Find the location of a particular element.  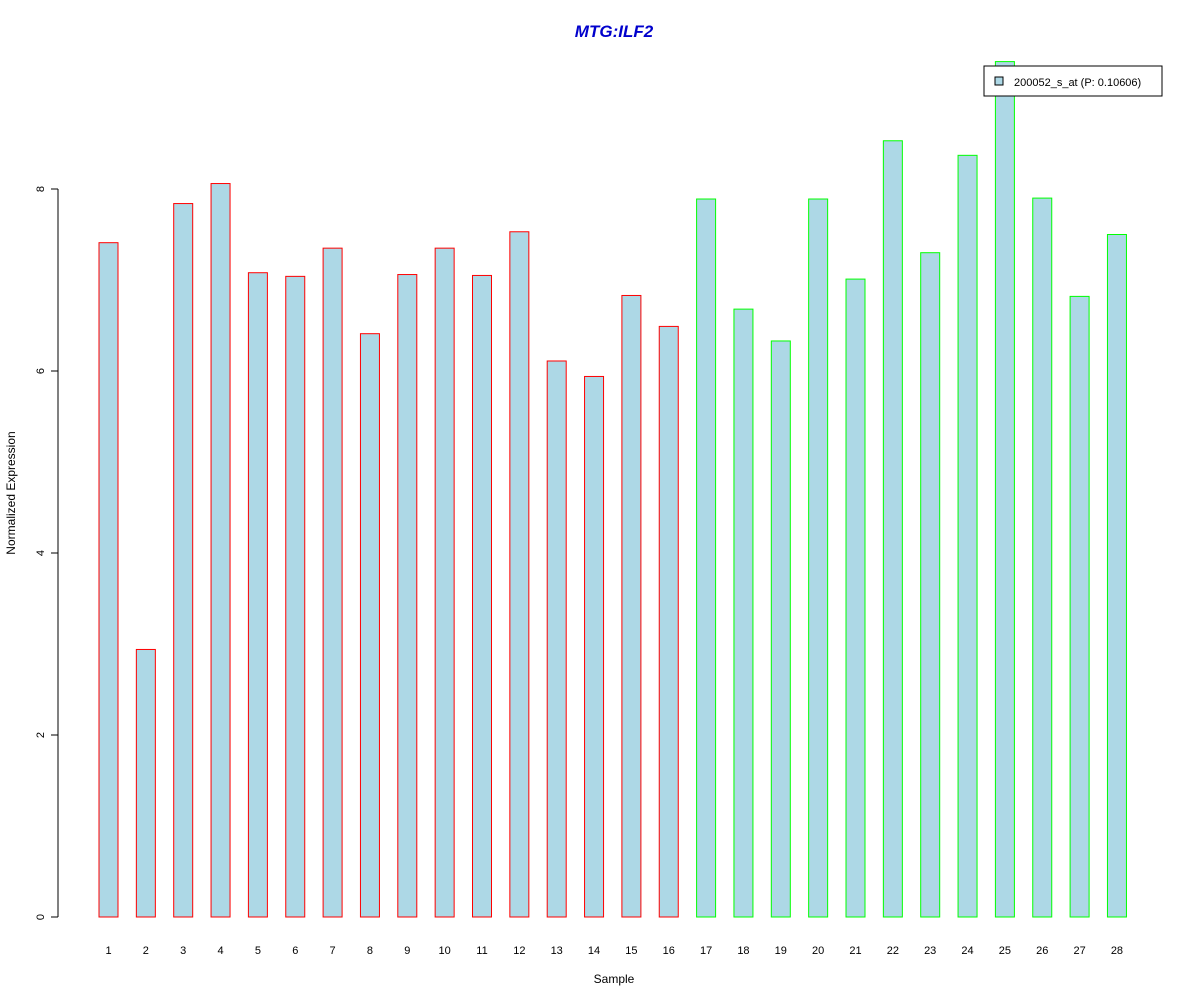

x-tick-label: 4 is located at coordinates (220, 951).